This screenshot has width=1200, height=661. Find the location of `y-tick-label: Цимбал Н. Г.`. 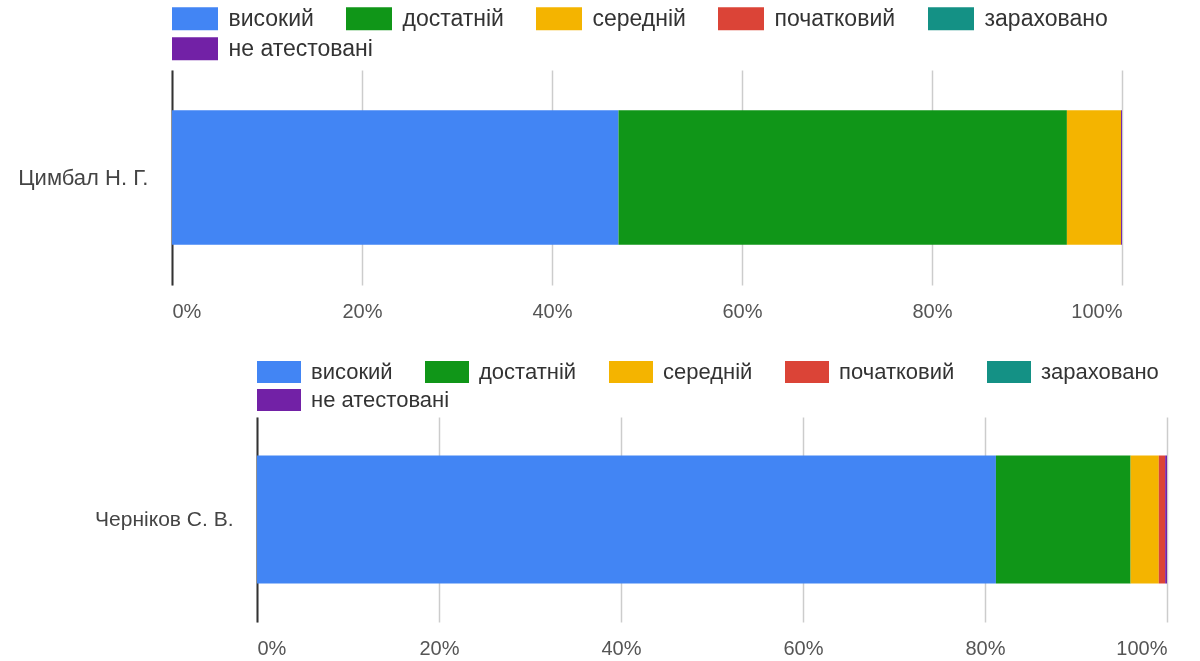

y-tick-label: Цимбал Н. Г. is located at coordinates (83, 177).